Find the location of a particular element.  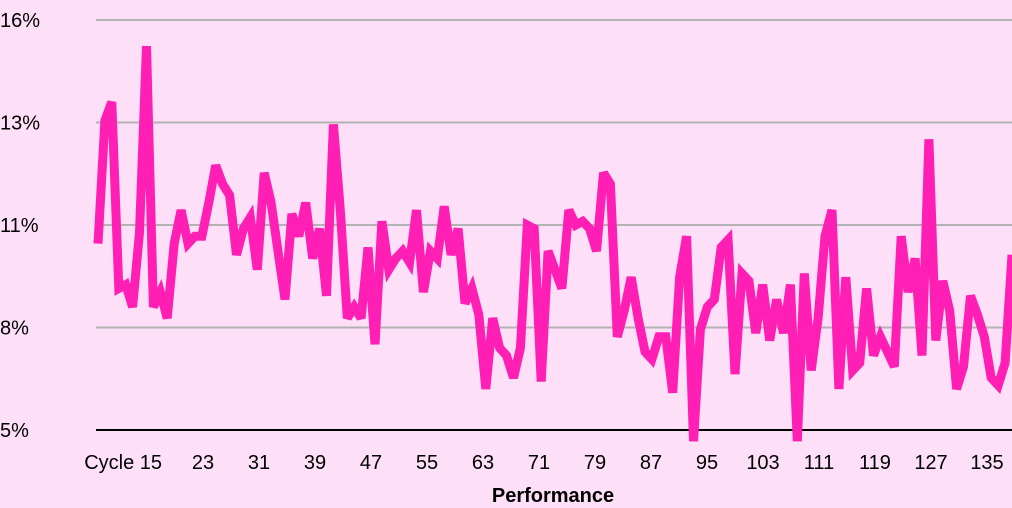

x-tick-label: 103 is located at coordinates (762, 463).